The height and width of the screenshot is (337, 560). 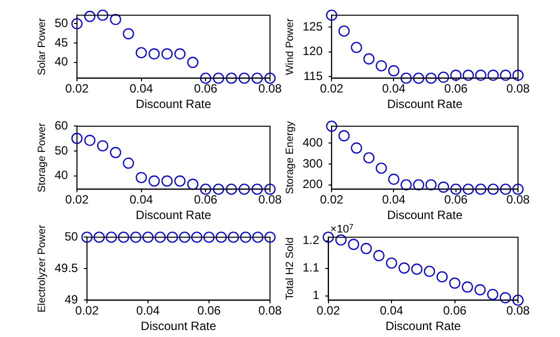 I want to click on y-axis-title: Electrolyzer Power, so click(x=42, y=268).